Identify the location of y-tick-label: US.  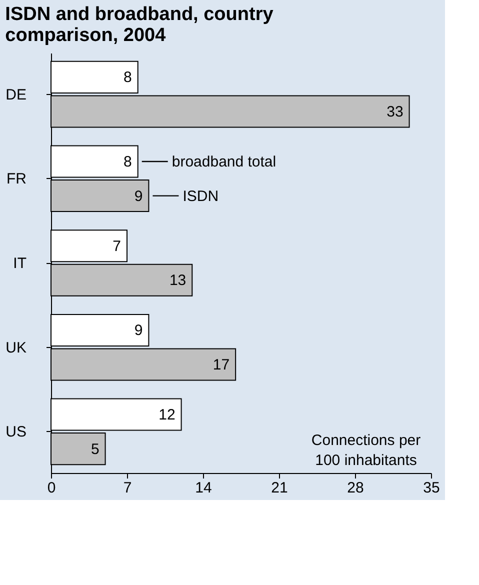
(16, 432).